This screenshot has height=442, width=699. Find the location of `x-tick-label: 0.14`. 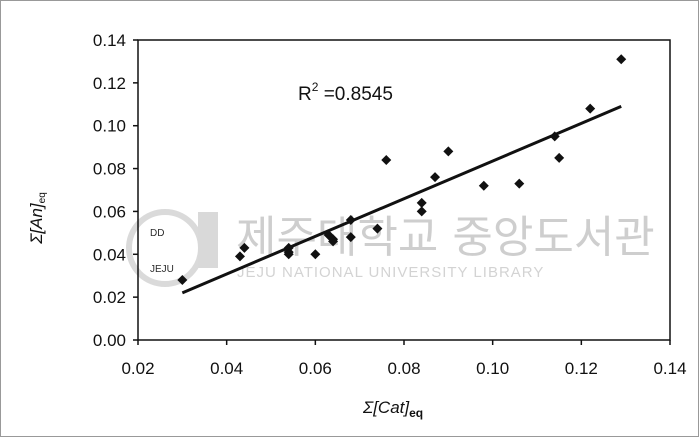

x-tick-label: 0.14 is located at coordinates (669, 368).